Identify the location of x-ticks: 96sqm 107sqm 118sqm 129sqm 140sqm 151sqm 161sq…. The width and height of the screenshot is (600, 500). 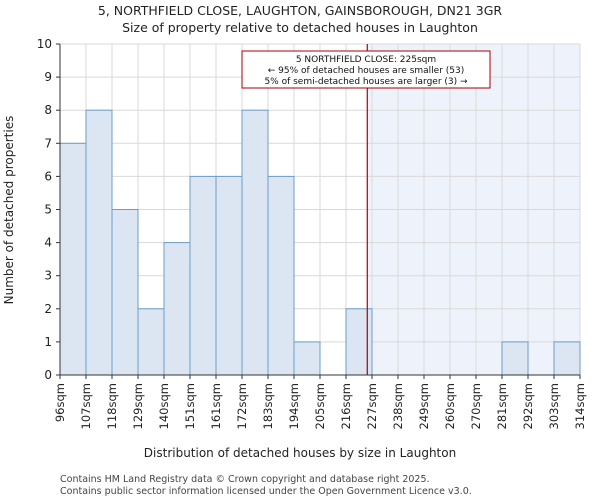
(320, 402).